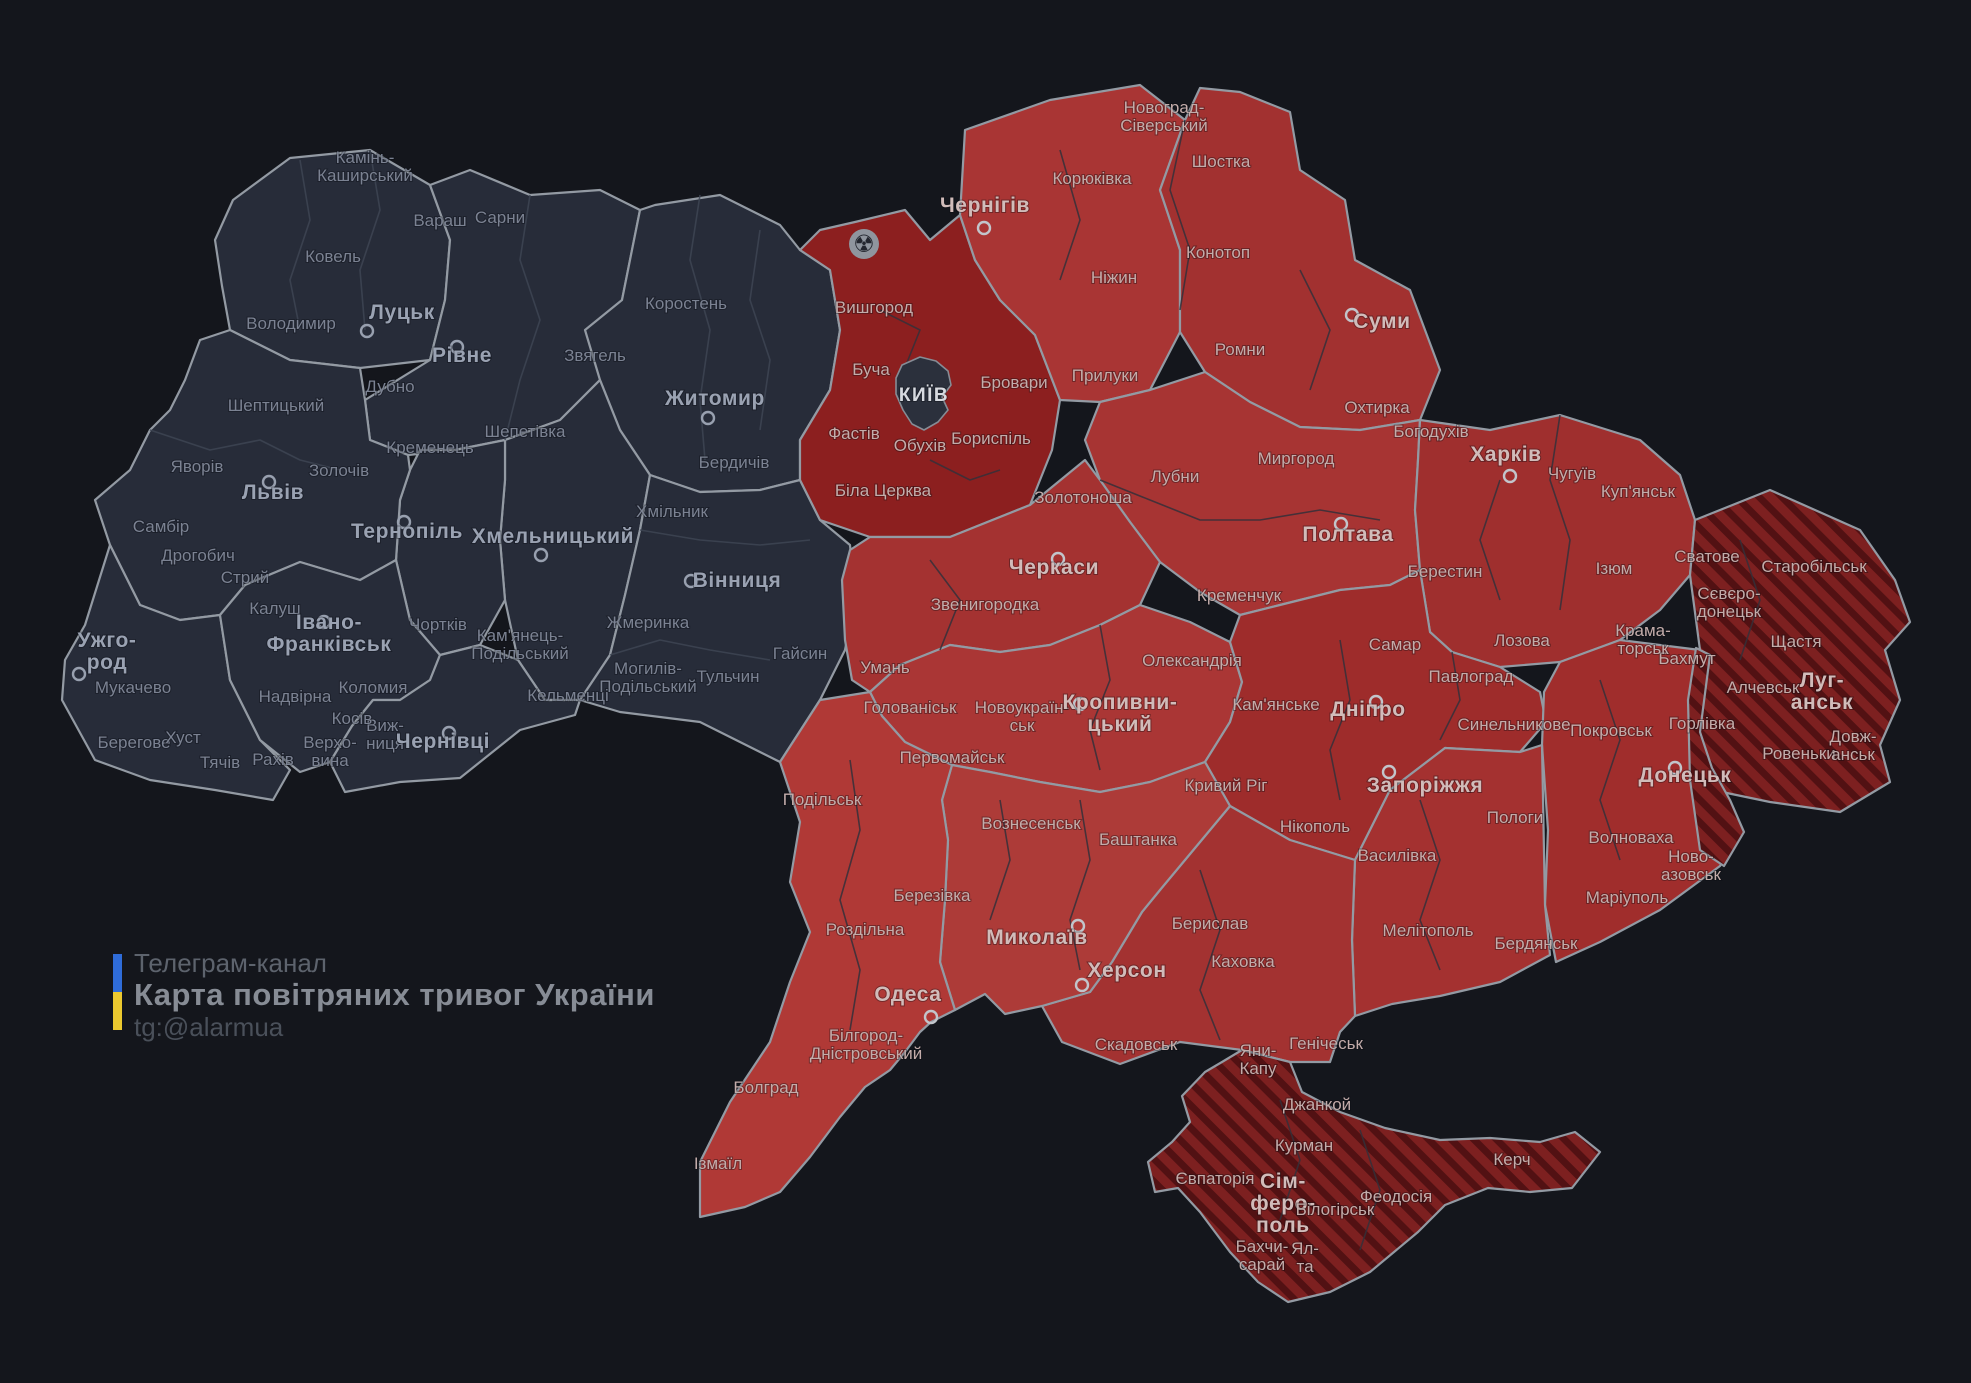  Describe the element at coordinates (1515, 817) in the screenshot. I see `map-label: Пологи` at that location.